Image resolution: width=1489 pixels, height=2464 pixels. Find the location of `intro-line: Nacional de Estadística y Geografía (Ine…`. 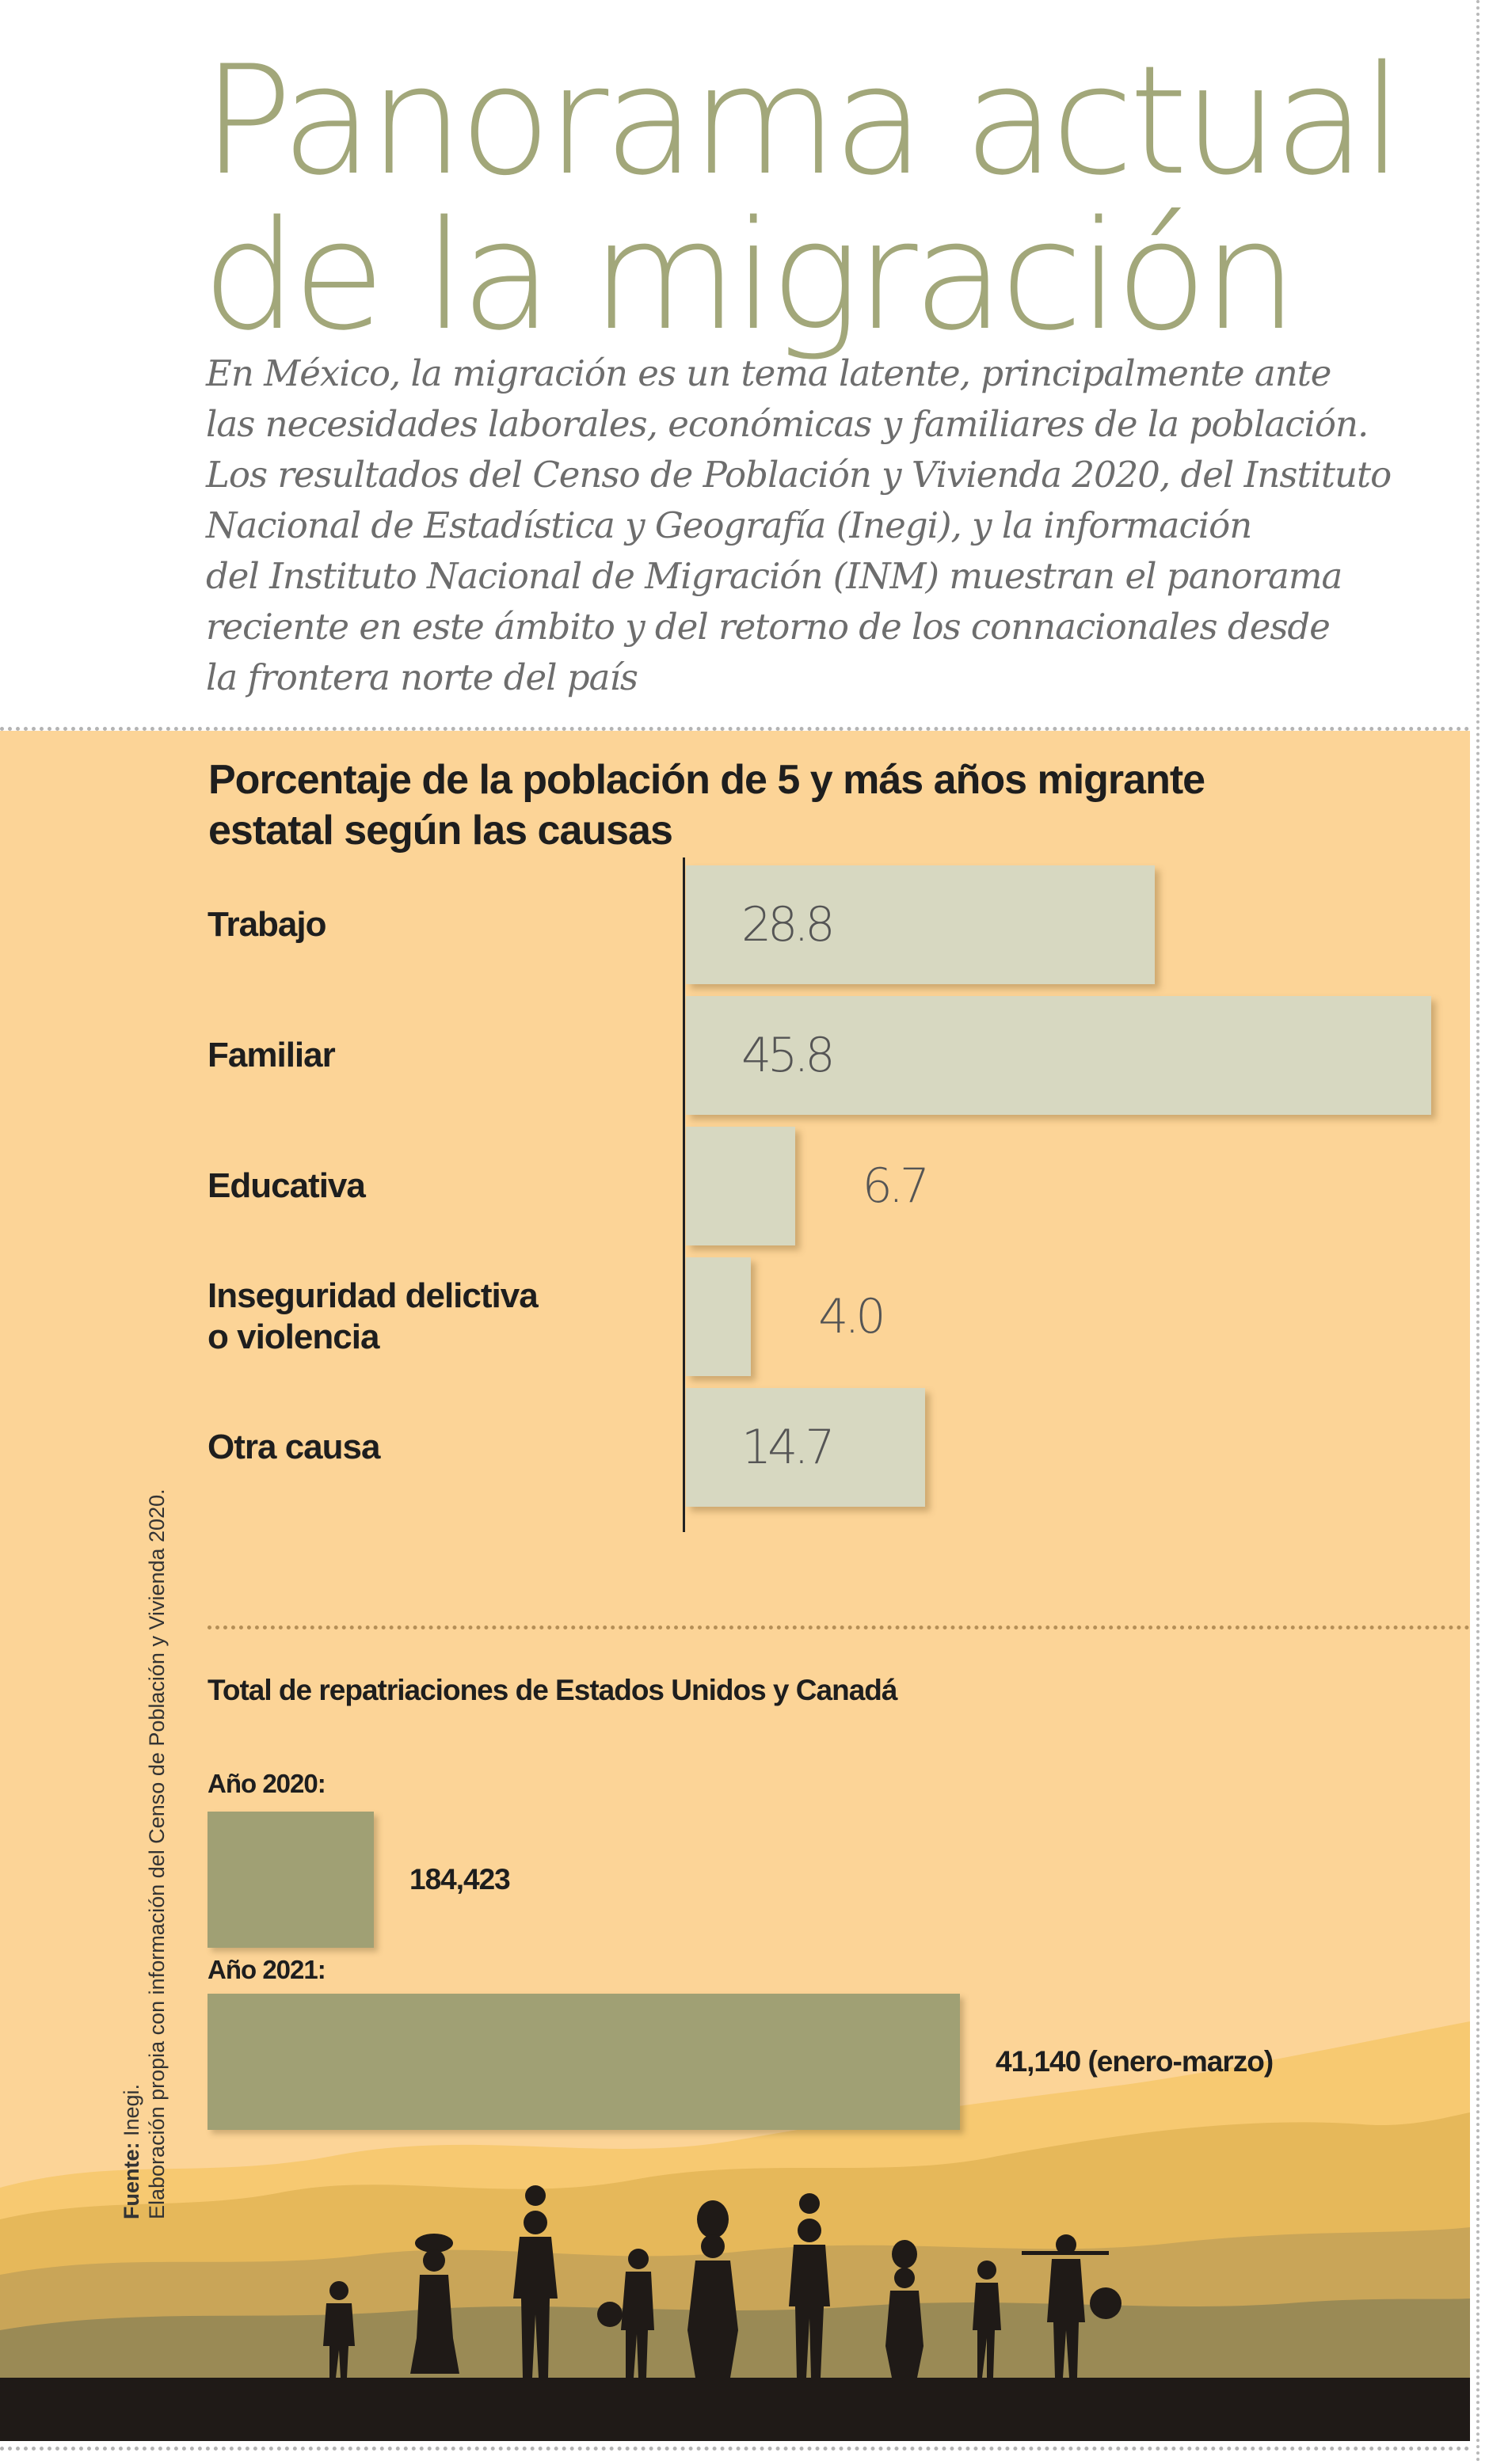

intro-line: Nacional de Estadística y Geografía (Ine… is located at coordinates (729, 525).